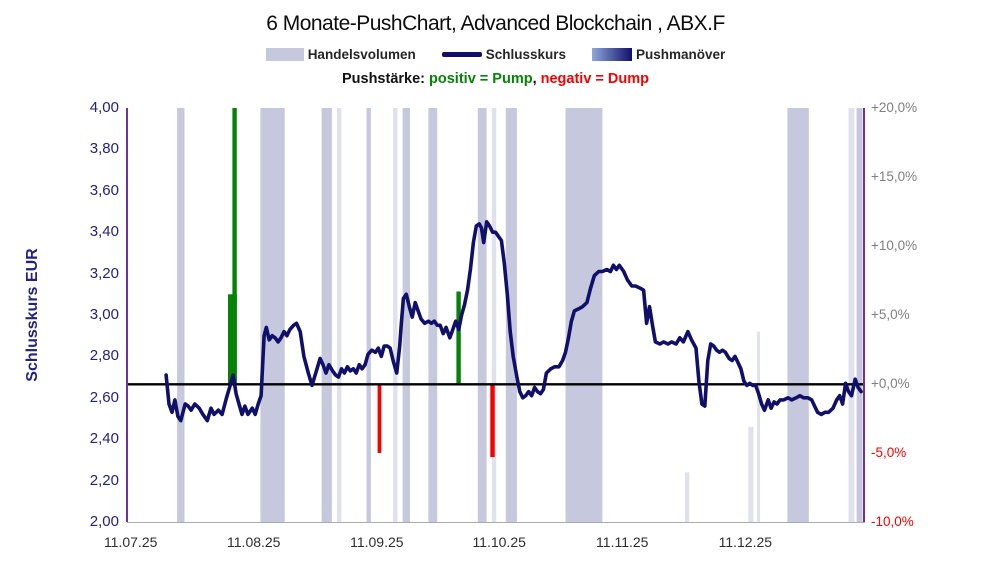 Image resolution: width=991 pixels, height=587 pixels. What do you see at coordinates (104, 107) in the screenshot?
I see `y-left-tick: 4,00` at bounding box center [104, 107].